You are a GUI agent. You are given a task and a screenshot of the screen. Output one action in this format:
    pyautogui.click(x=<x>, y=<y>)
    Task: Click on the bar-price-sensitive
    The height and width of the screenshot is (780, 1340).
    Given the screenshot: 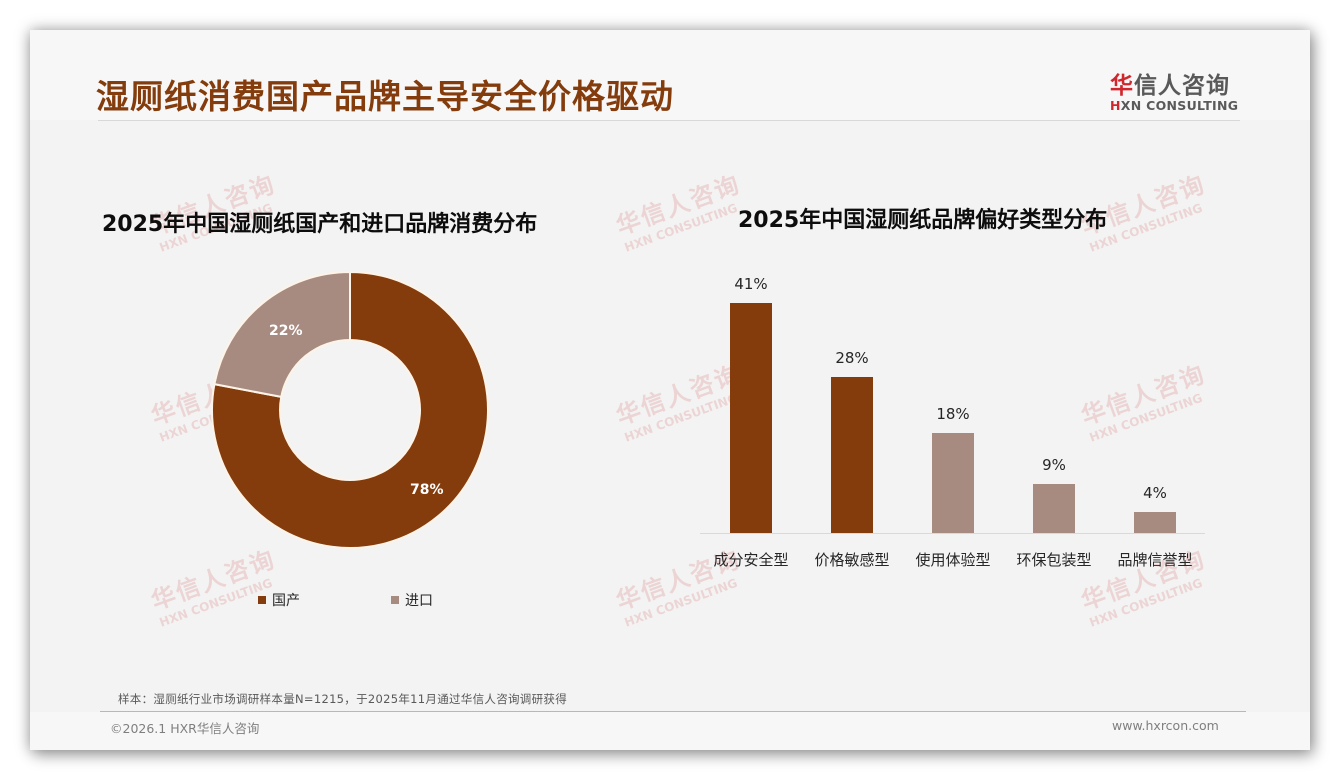 What is the action you would take?
    pyautogui.click(x=852, y=455)
    